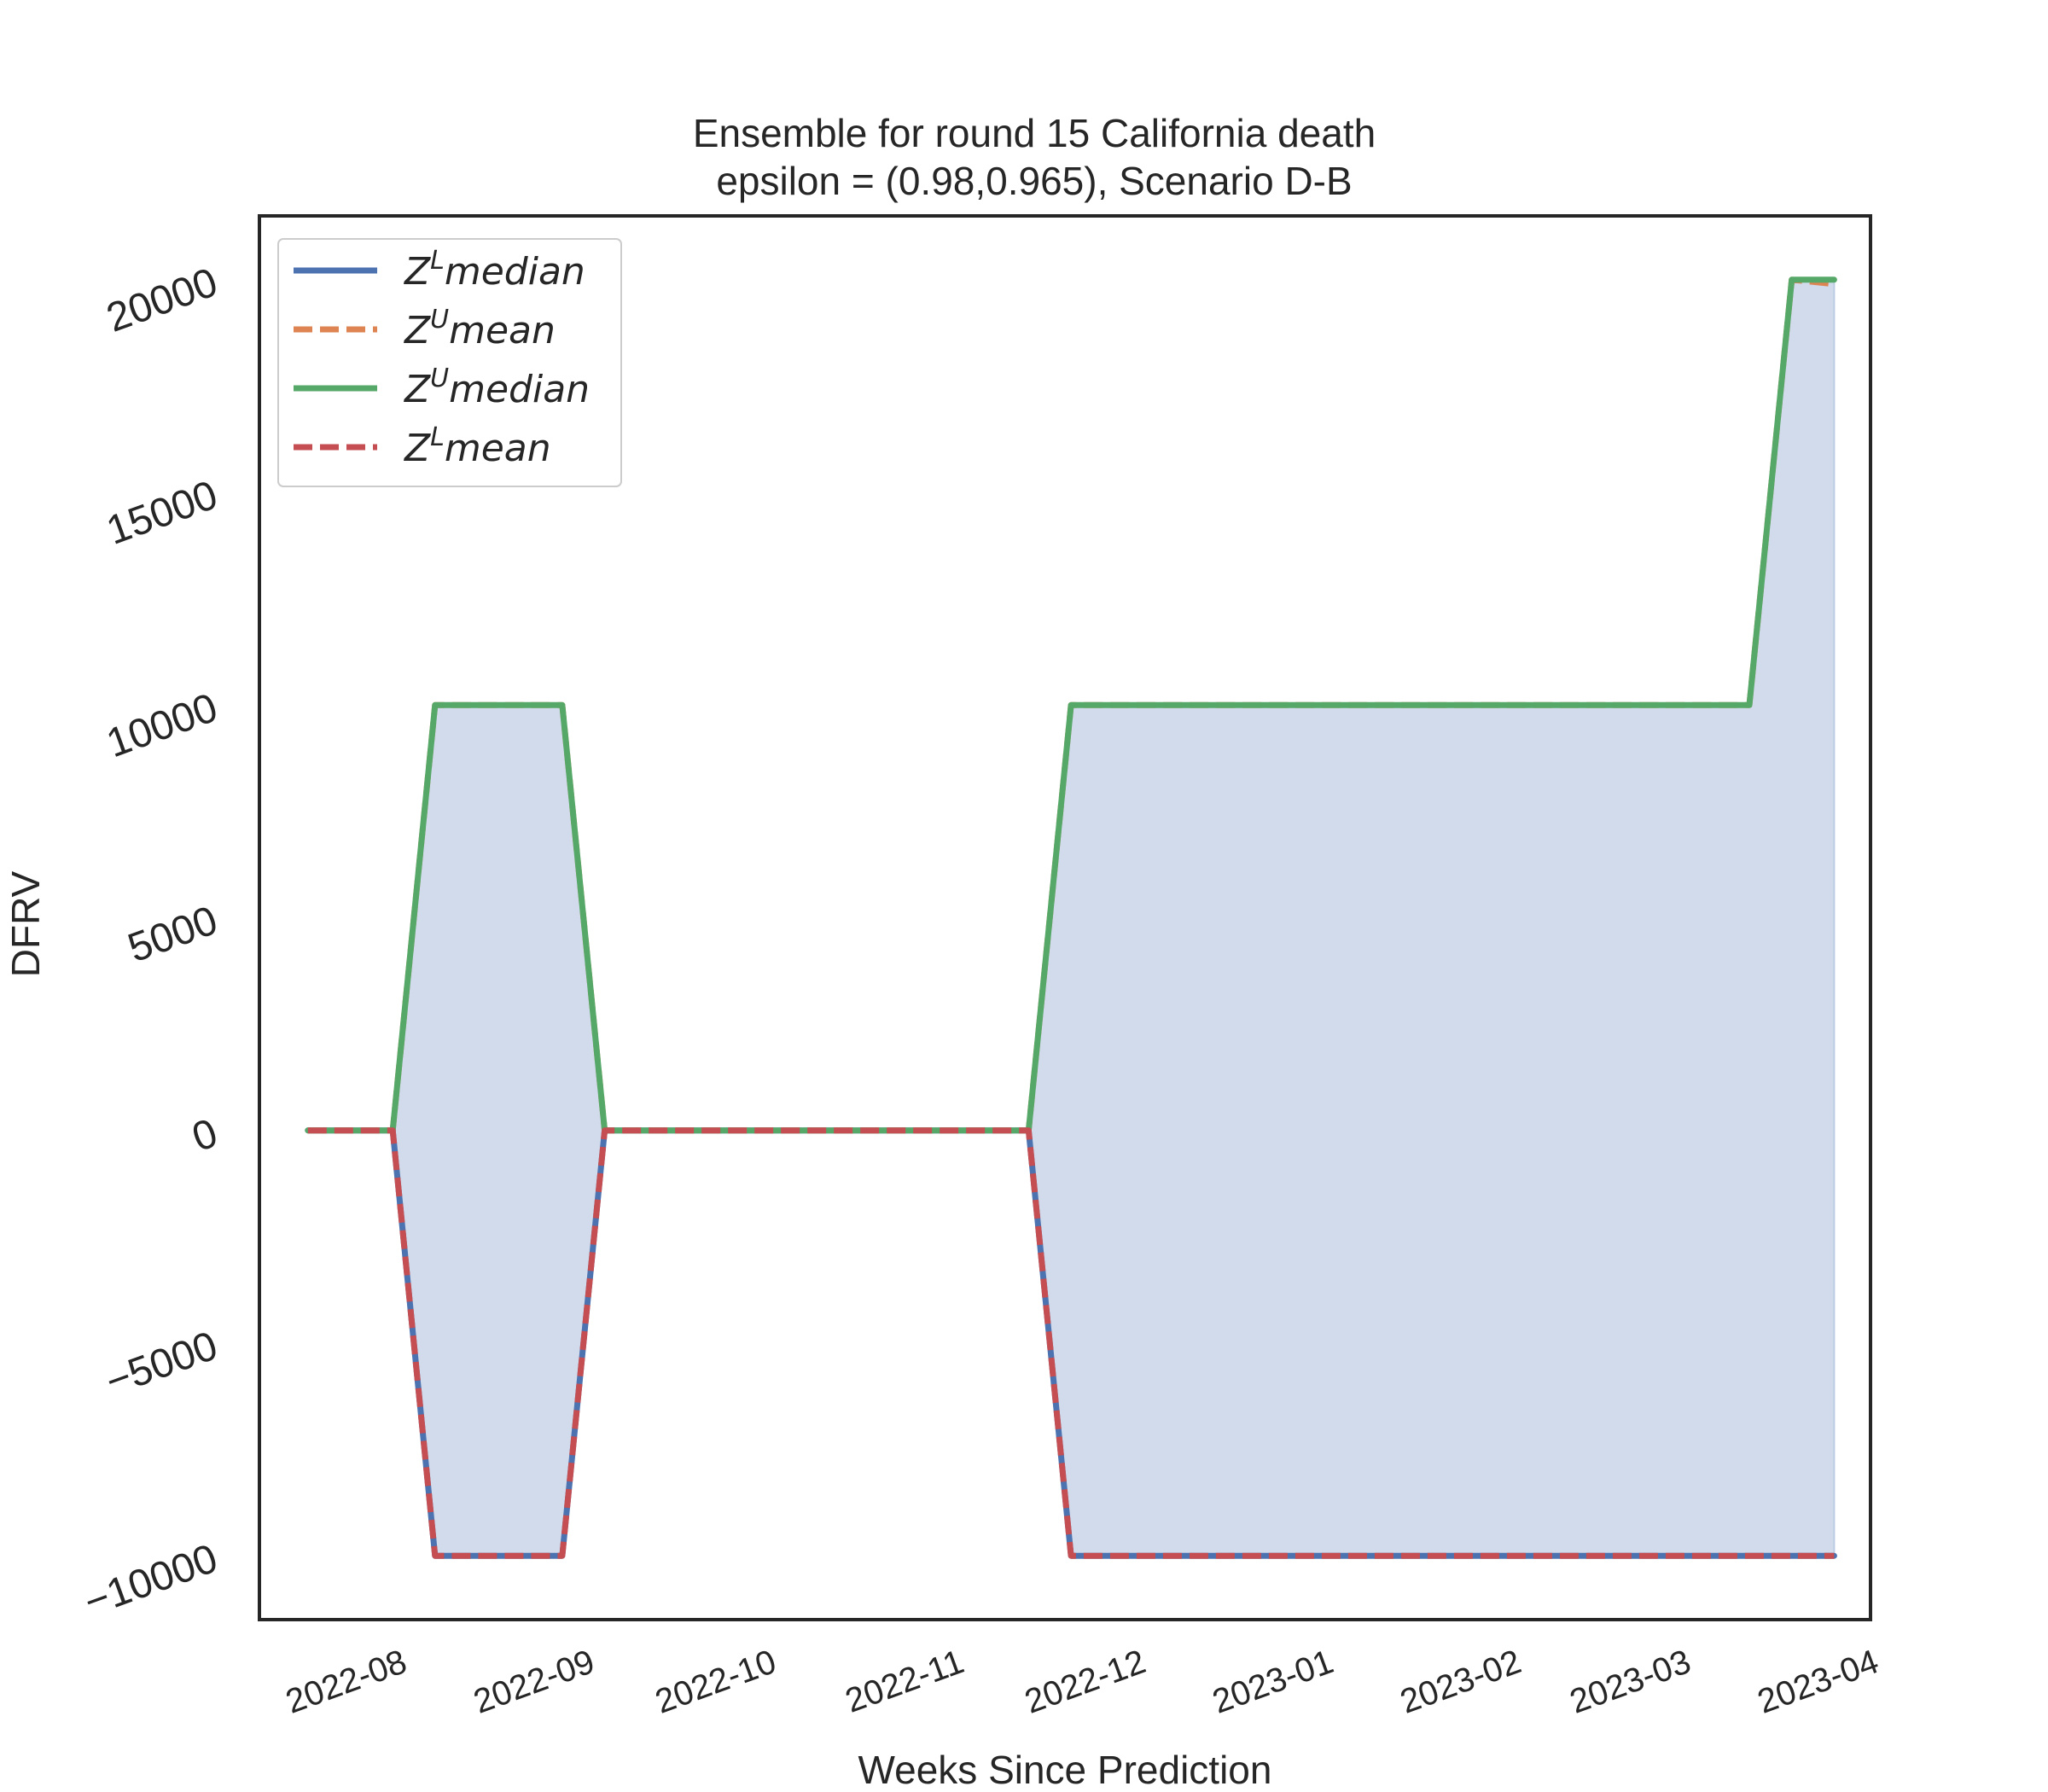  What do you see at coordinates (1034, 181) in the screenshot?
I see `chart-subtitle: epsilon = (0.98,0.965), Scenario D-B` at bounding box center [1034, 181].